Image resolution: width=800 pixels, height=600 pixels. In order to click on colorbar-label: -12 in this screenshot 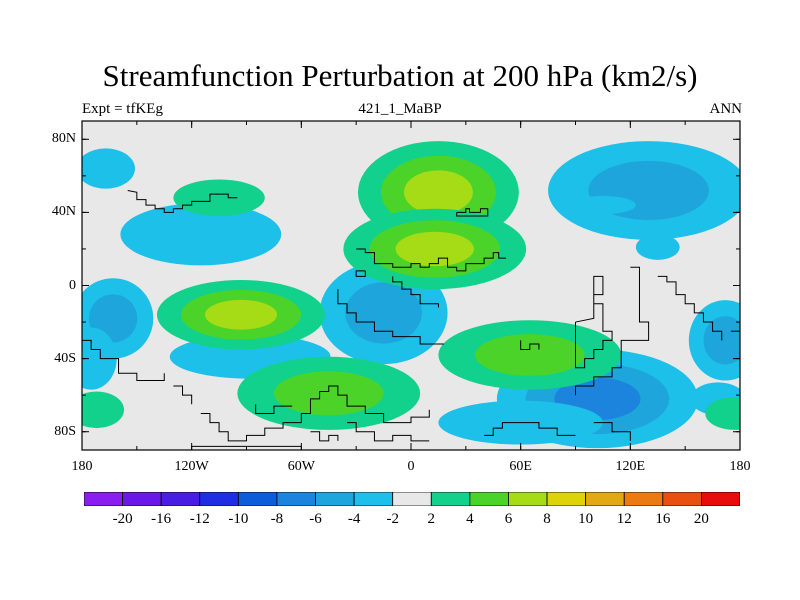, I will do `click(199, 519)`.